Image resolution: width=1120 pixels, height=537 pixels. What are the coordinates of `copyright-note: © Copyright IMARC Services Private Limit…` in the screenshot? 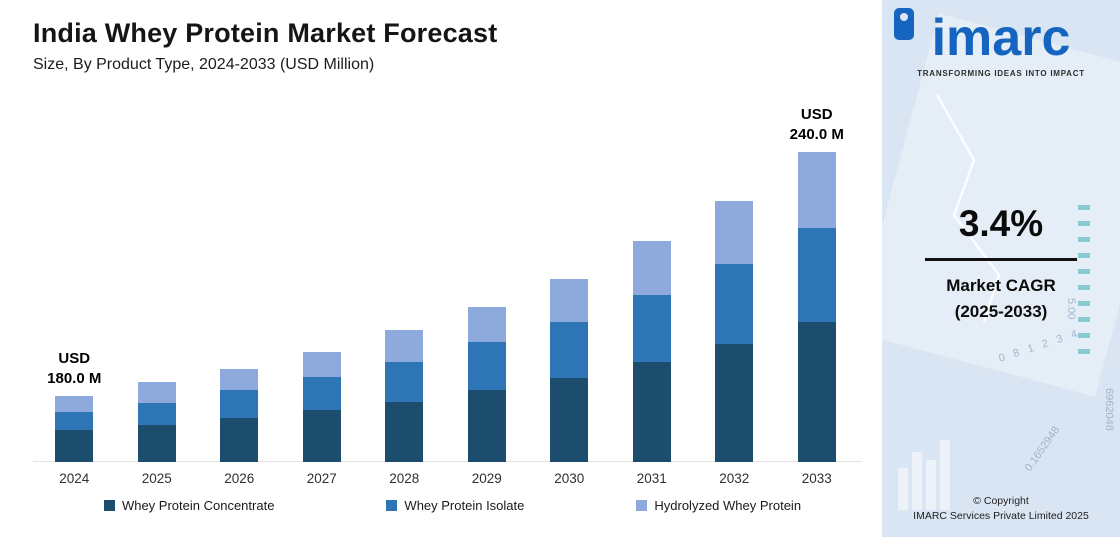 It's located at (1001, 510).